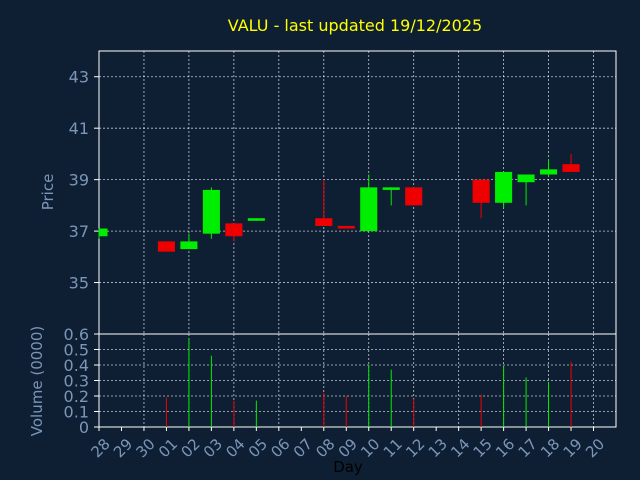 Image resolution: width=640 pixels, height=480 pixels. I want to click on volume-y-ticks: 00.10.20.30.40.50.6, so click(81, 381).